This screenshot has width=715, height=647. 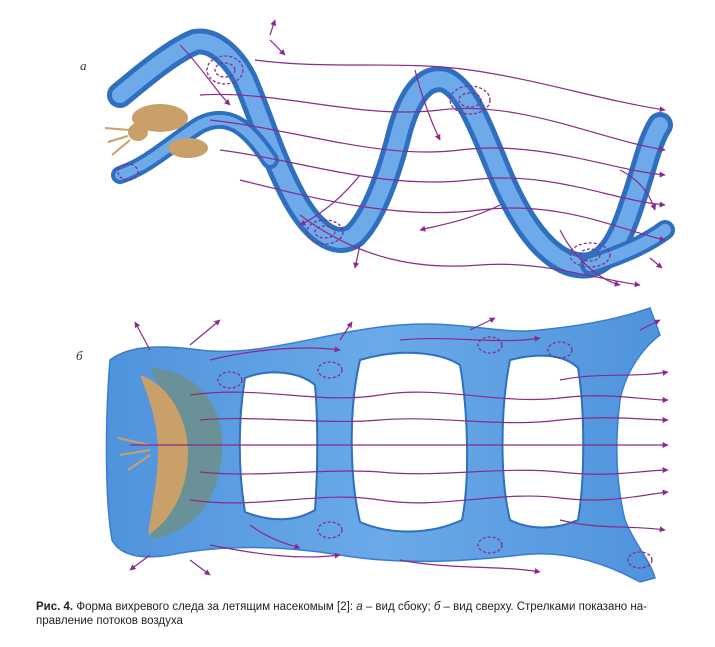 I want to click on caption-a: а, so click(x=359, y=607).